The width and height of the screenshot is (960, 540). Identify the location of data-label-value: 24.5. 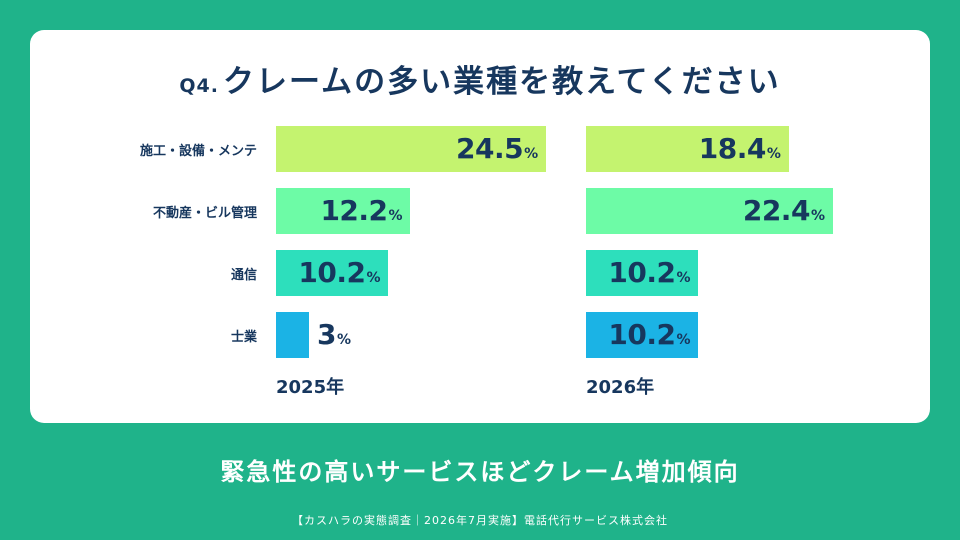
(490, 148).